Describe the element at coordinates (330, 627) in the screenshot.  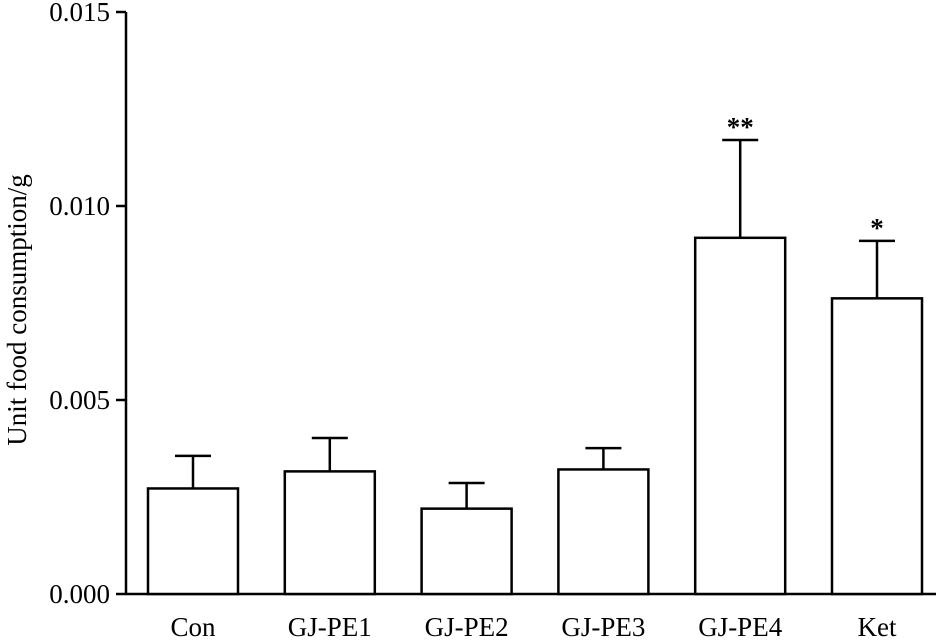
I see `x-tick-label: GJ-PE1` at that location.